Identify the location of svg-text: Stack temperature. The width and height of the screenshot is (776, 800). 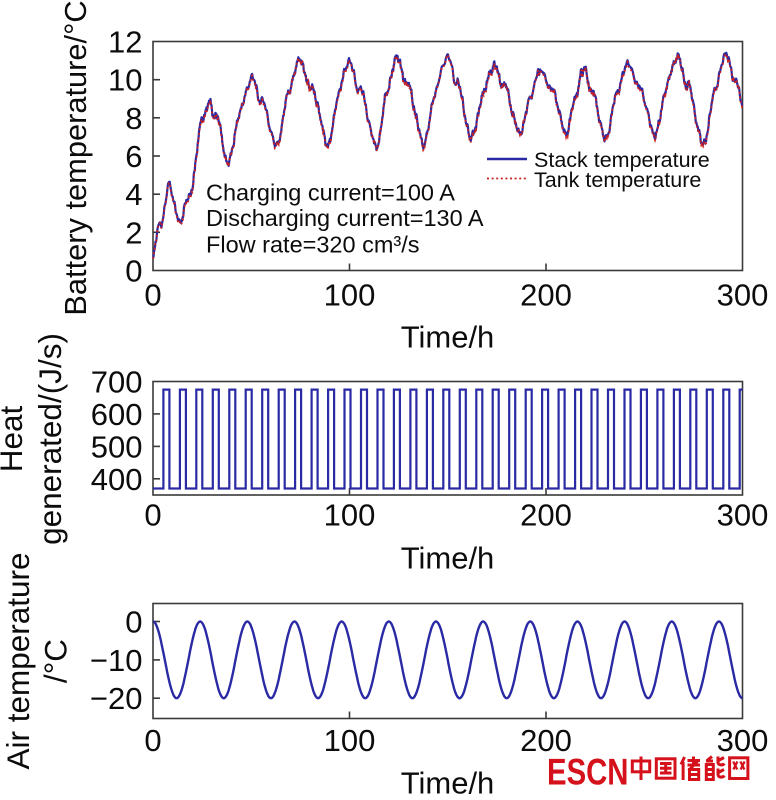
(622, 160).